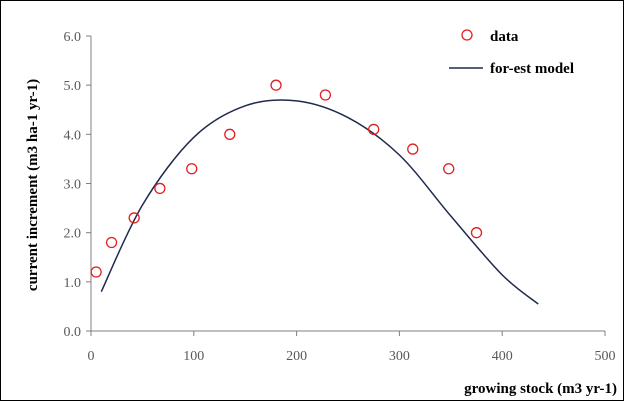 Image resolution: width=624 pixels, height=402 pixels. What do you see at coordinates (73, 234) in the screenshot?
I see `y-tick-label: 2.0` at bounding box center [73, 234].